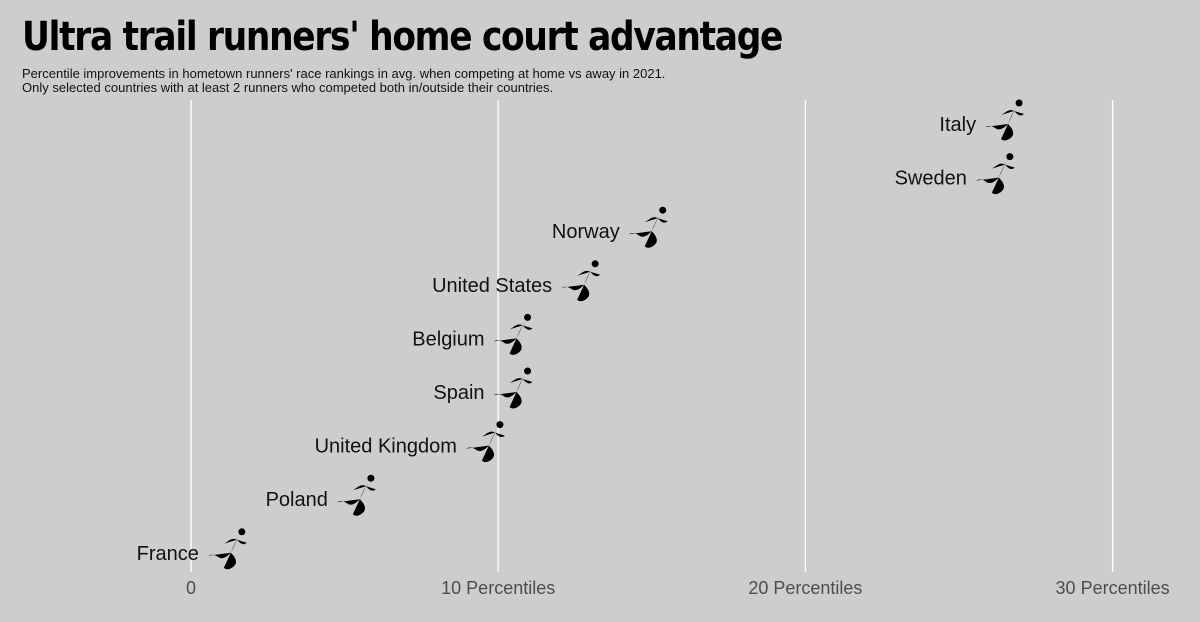 Image resolution: width=1200 pixels, height=622 pixels. What do you see at coordinates (982, 120) in the screenshot?
I see `data-point-italy: Italy` at bounding box center [982, 120].